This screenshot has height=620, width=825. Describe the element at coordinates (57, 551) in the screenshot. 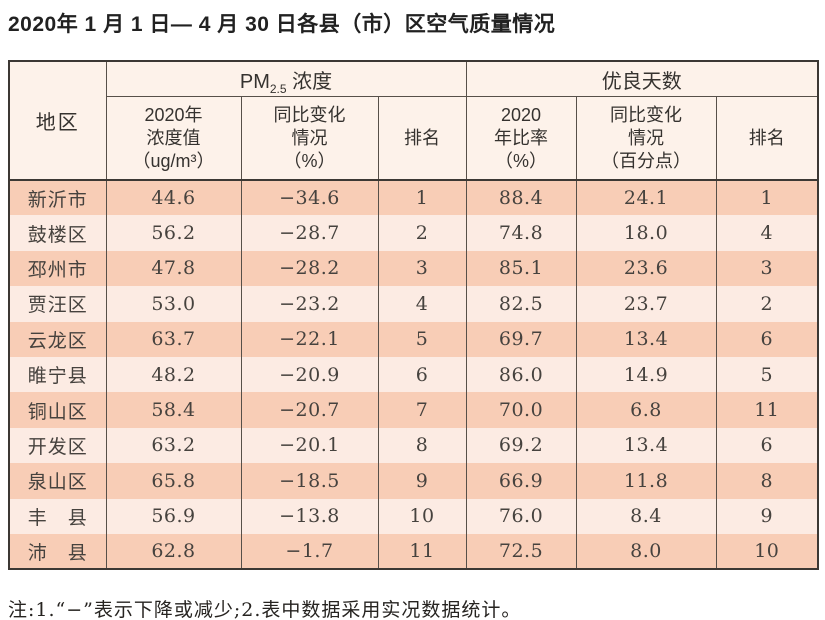

I see `region-cell: 沛 县` at that location.